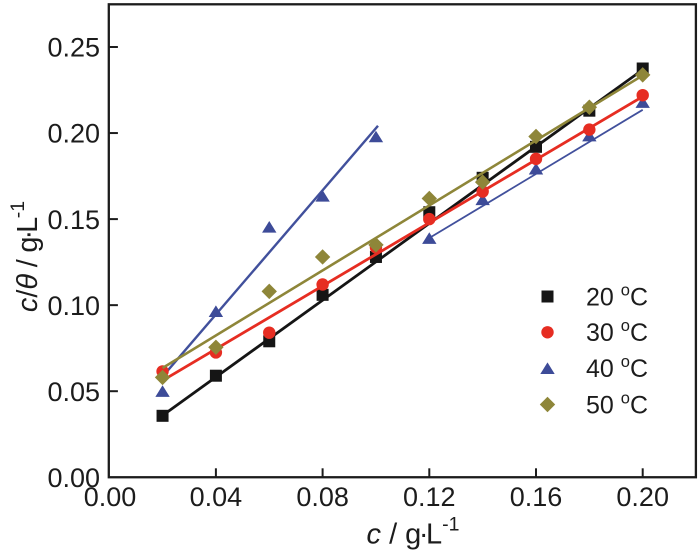  What do you see at coordinates (73, 220) in the screenshot?
I see `svg-text: 0.15` at bounding box center [73, 220].